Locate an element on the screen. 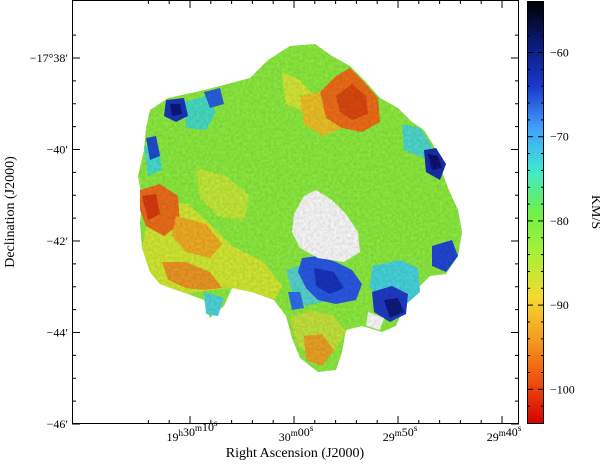 This screenshot has width=600, height=464. y-tick-label: −40′ is located at coordinates (58, 150).